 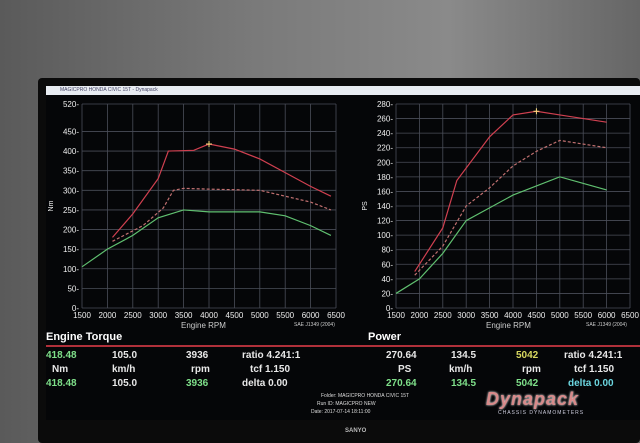 What do you see at coordinates (508, 325) in the screenshot?
I see `power-xlabel: Engine RPM` at bounding box center [508, 325].